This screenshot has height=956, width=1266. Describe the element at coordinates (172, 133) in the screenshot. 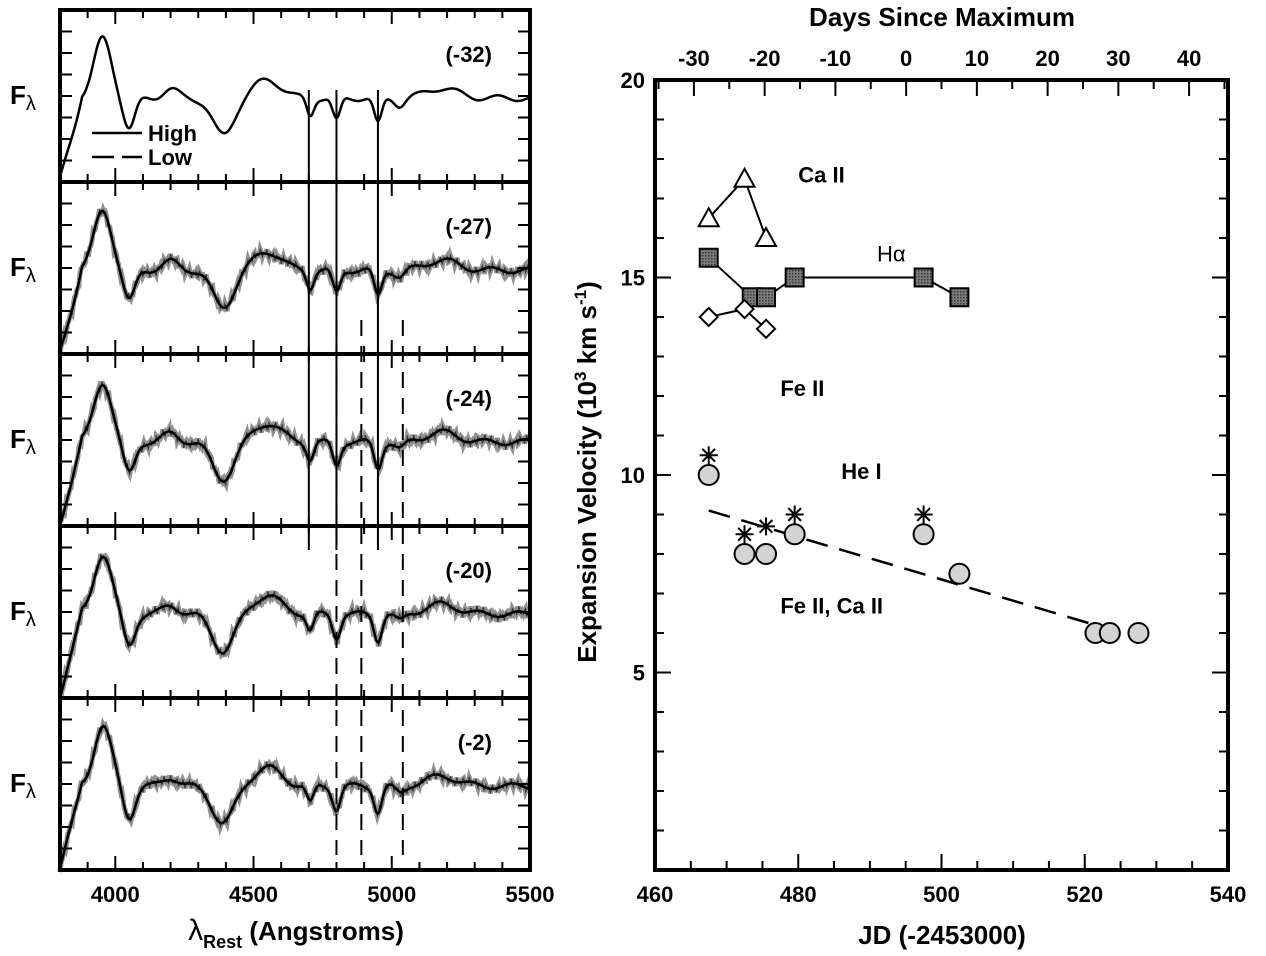

I see `legend-label: High` at that location.